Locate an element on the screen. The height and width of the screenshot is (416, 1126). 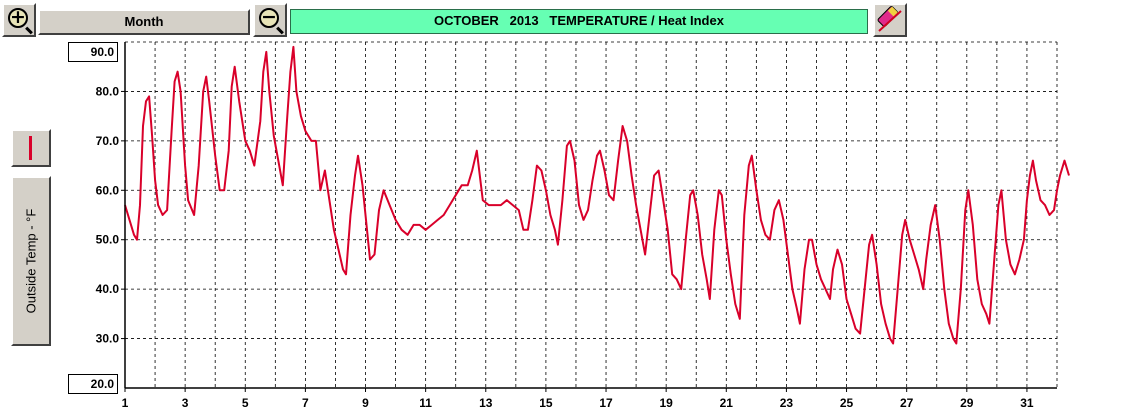
x-tick-label: 7 is located at coordinates (305, 403).